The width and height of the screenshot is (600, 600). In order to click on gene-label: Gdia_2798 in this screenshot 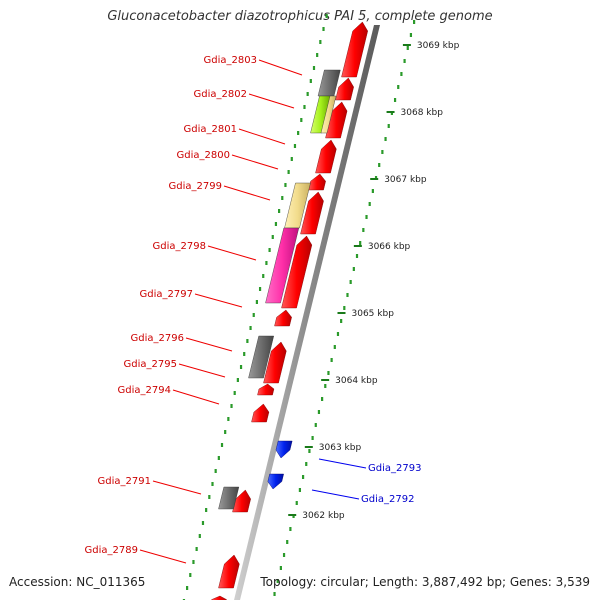, I will do `click(179, 246)`.